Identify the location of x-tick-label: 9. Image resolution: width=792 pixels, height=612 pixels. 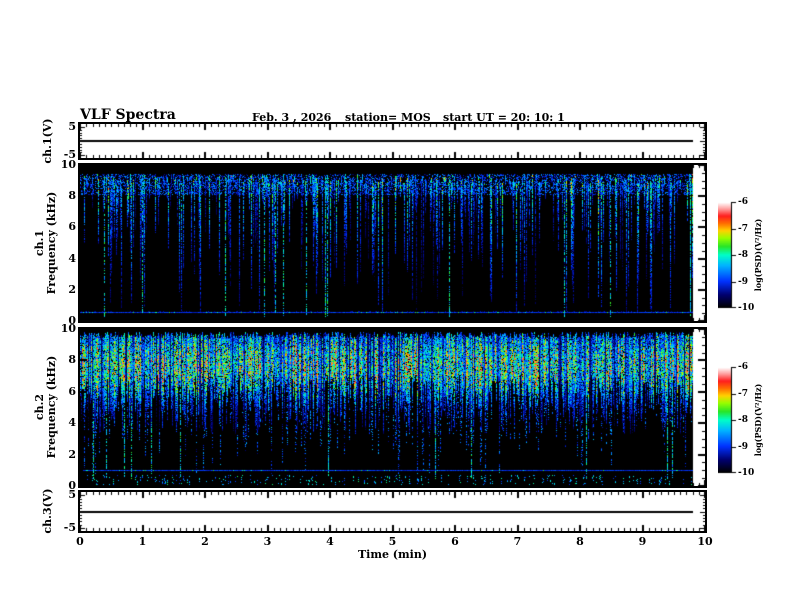
(642, 541).